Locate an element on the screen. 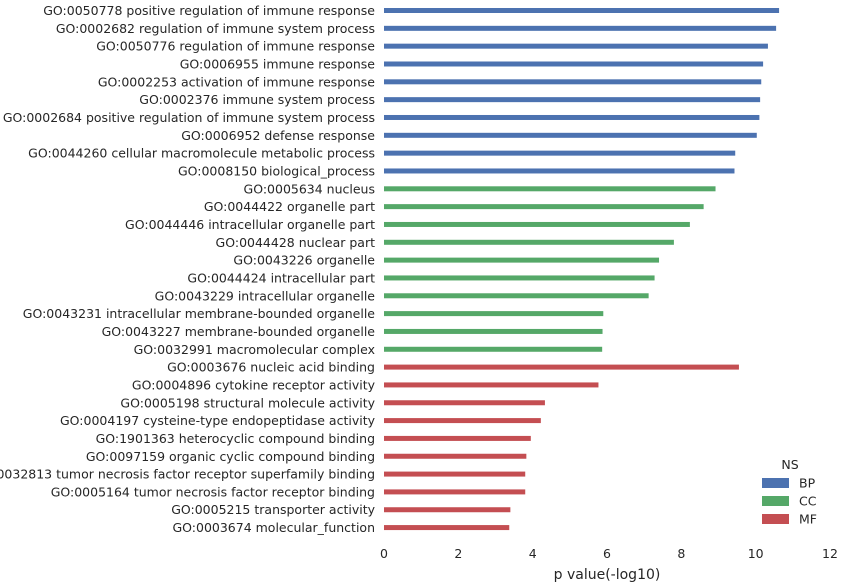 The image size is (844, 587). category-label: GO:0002253 activation of immune response is located at coordinates (236, 81).